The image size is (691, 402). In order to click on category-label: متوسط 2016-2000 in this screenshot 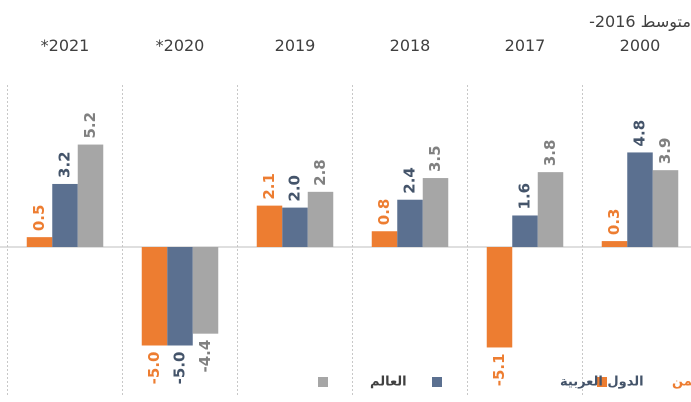, I will do `click(640, 33)`.